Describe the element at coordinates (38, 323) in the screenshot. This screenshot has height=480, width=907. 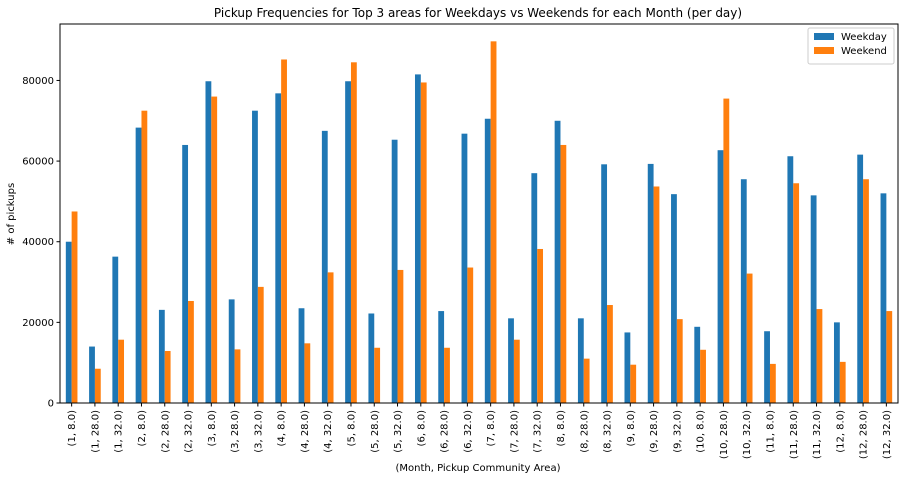
I see `y-tick-label: 20000` at that location.